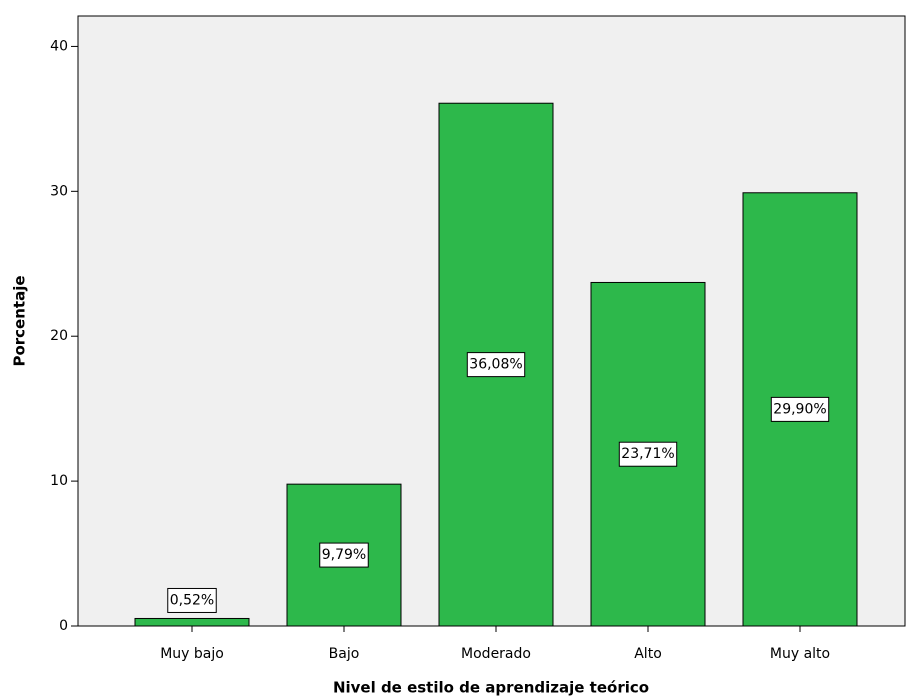 The height and width of the screenshot is (697, 906). What do you see at coordinates (59, 191) in the screenshot?
I see `y-tick-label: 30` at bounding box center [59, 191].